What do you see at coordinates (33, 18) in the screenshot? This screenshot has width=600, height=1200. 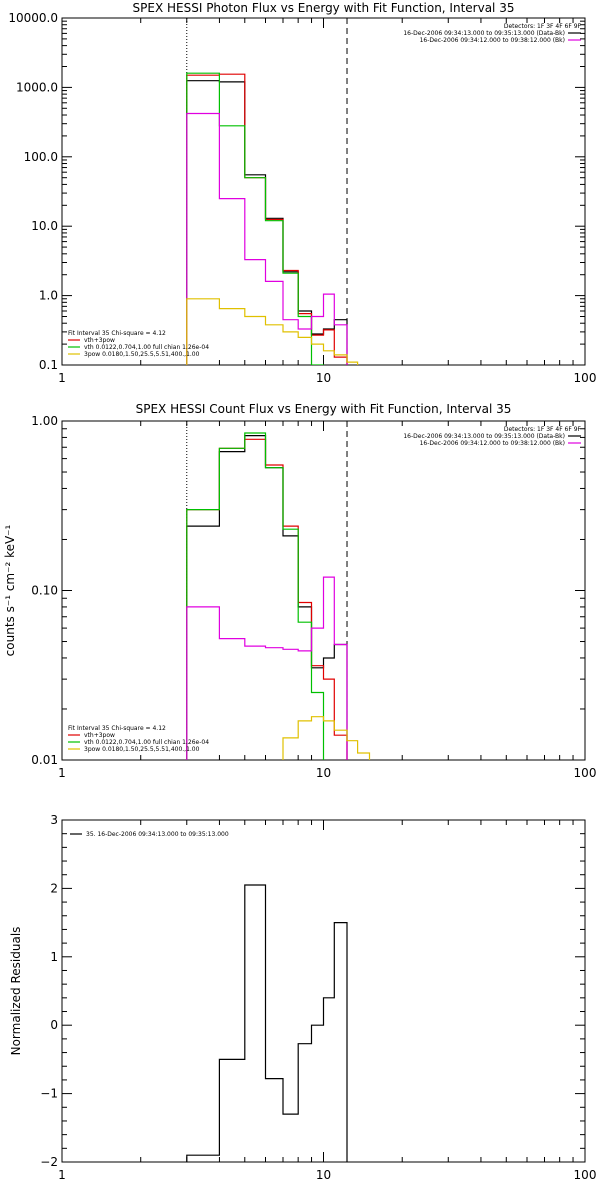 I see `y-tick-label: 10000.0` at bounding box center [33, 18].